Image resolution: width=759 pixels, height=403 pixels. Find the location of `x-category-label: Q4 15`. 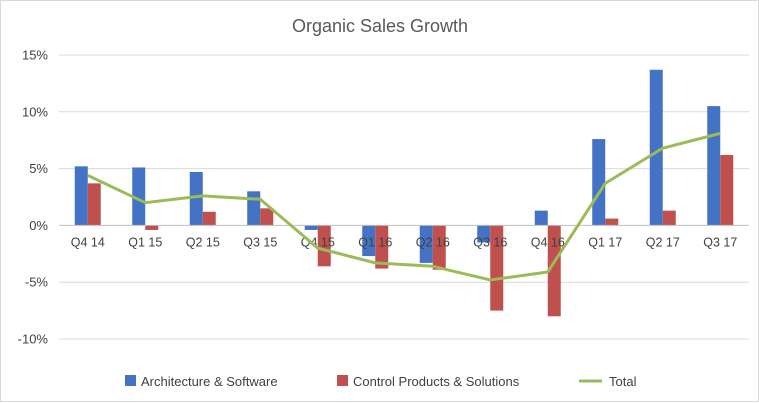

x-category-label: Q4 15 is located at coordinates (318, 242).